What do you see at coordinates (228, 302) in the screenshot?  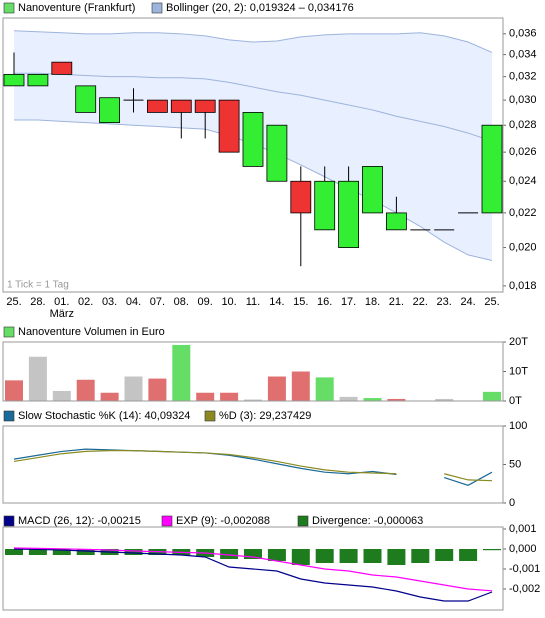 I see `x-tick-label: 10.` at bounding box center [228, 302].